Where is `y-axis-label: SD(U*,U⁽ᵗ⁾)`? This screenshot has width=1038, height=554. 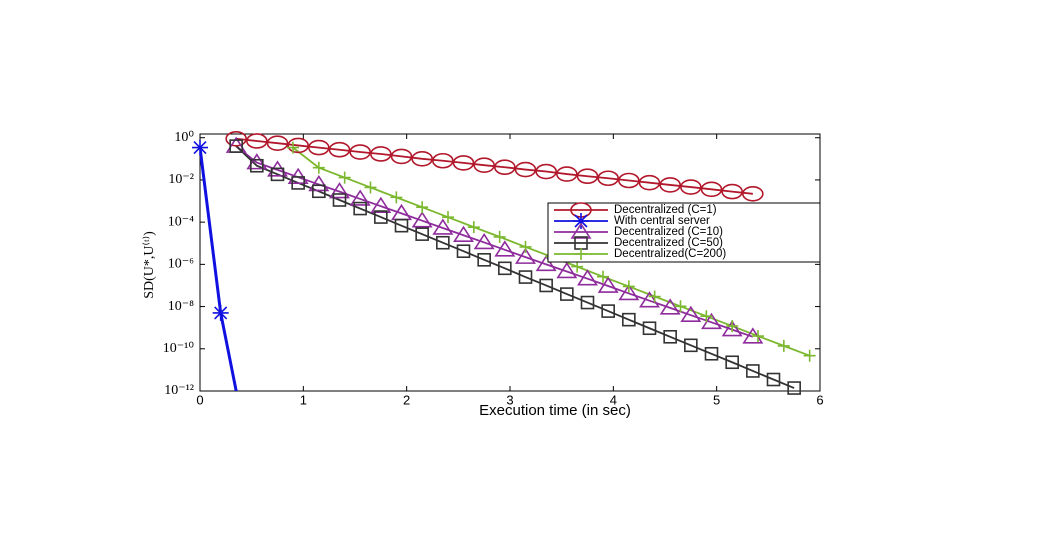 y-axis-label: SD(U*,U⁽ᵗ⁾) is located at coordinates (149, 265).